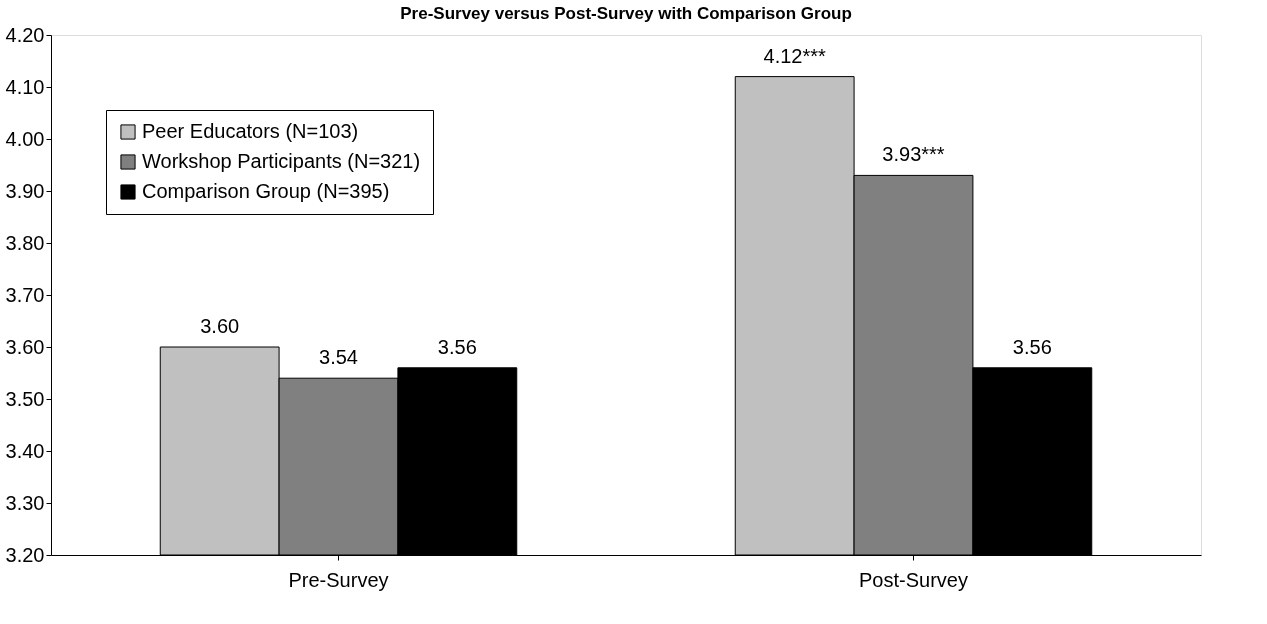  What do you see at coordinates (250, 131) in the screenshot?
I see `legend-label: Peer Educators (N=103)` at bounding box center [250, 131].